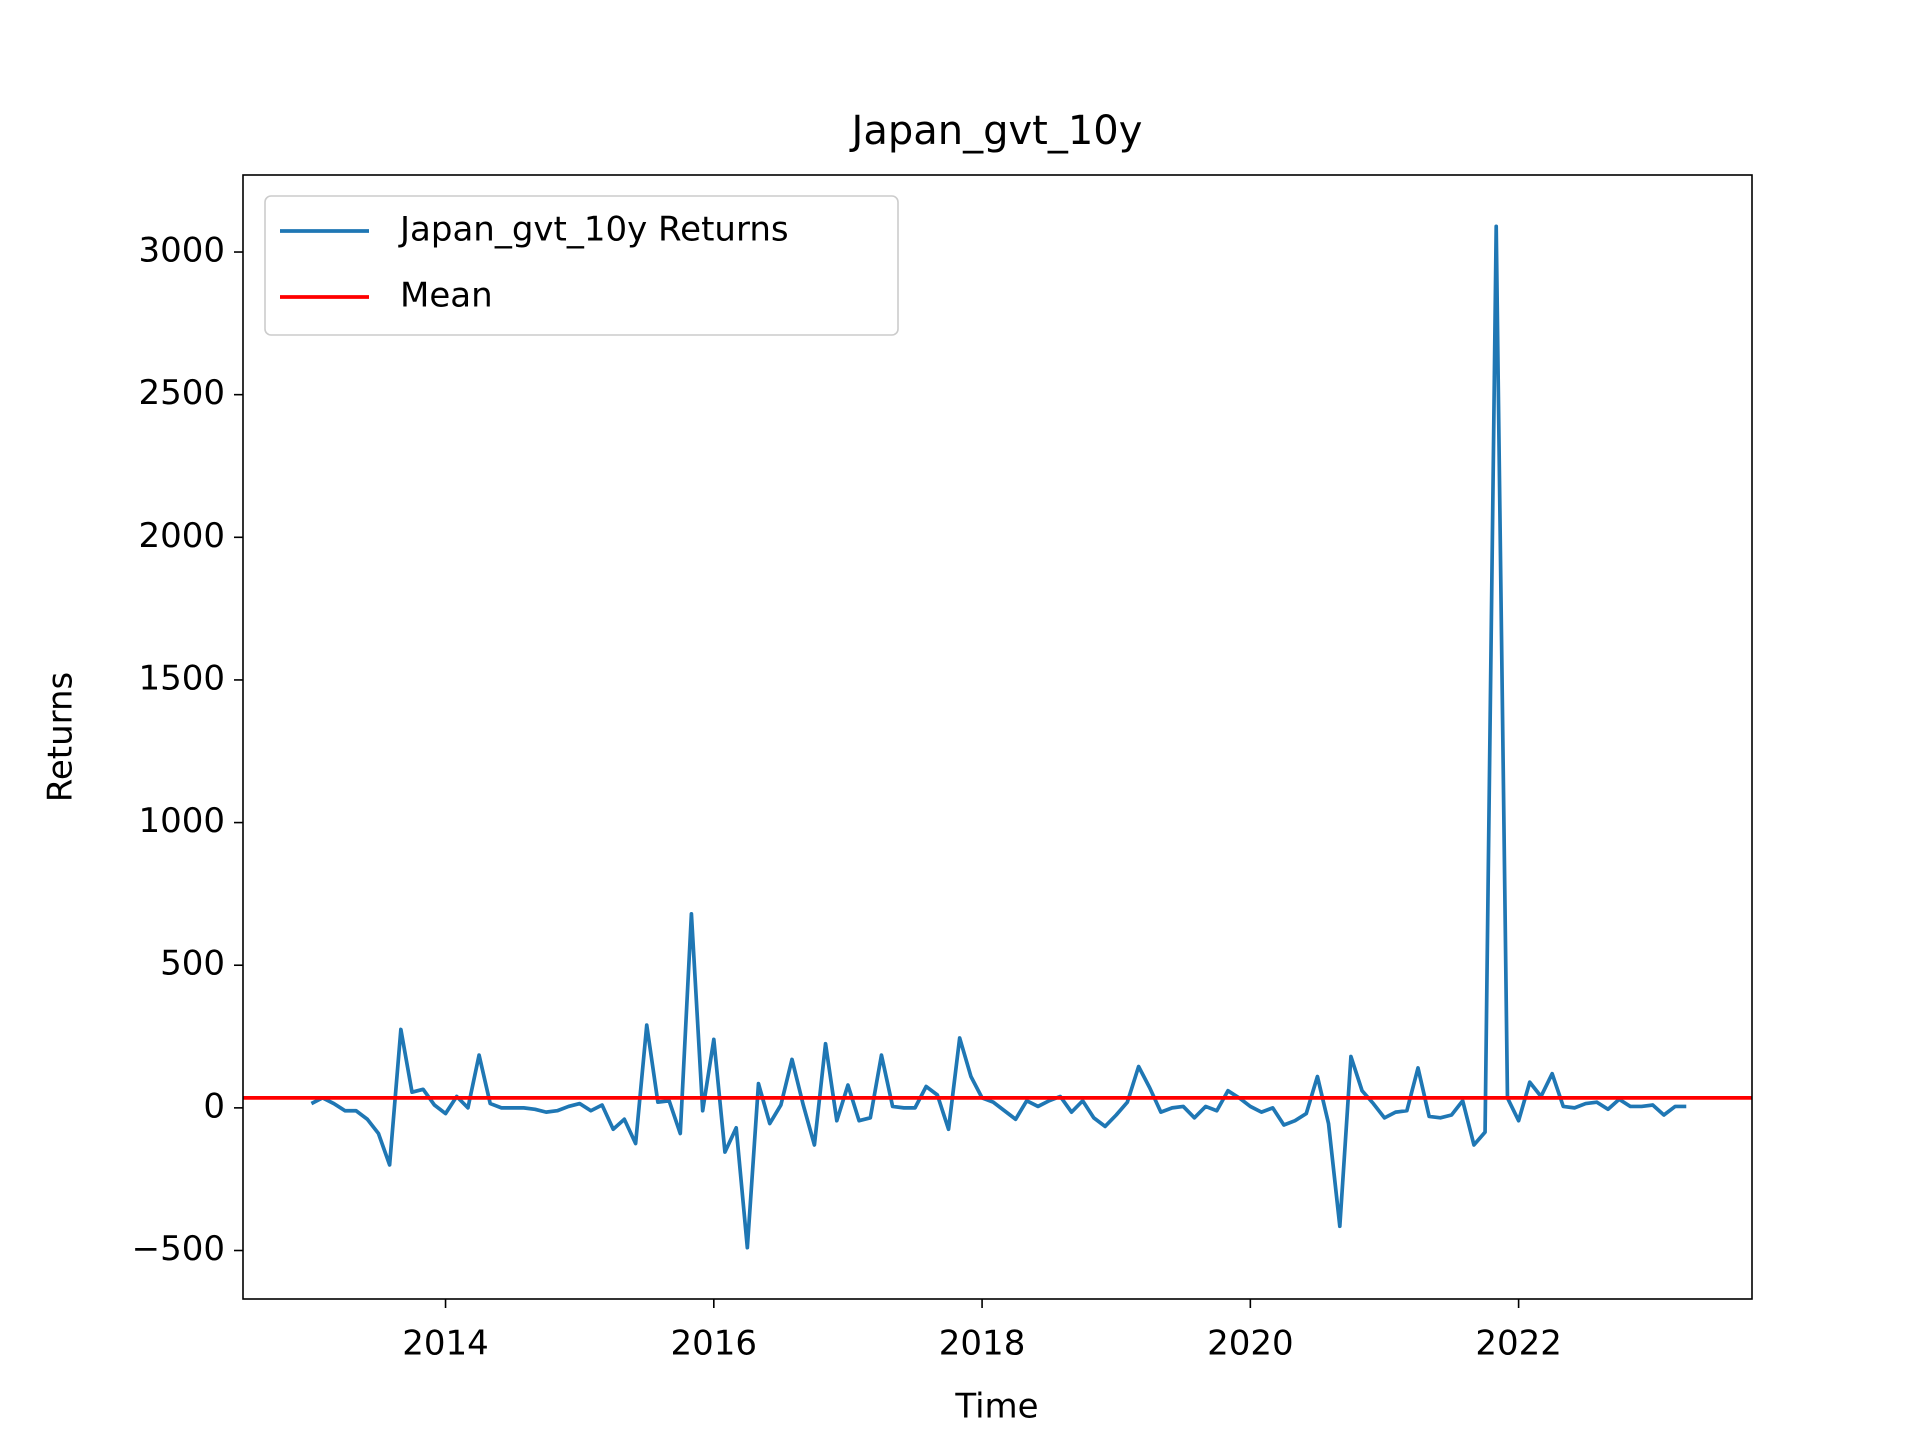 The width and height of the screenshot is (1920, 1440). What do you see at coordinates (982, 1344) in the screenshot?
I see `x-tick-label: 2018` at bounding box center [982, 1344].